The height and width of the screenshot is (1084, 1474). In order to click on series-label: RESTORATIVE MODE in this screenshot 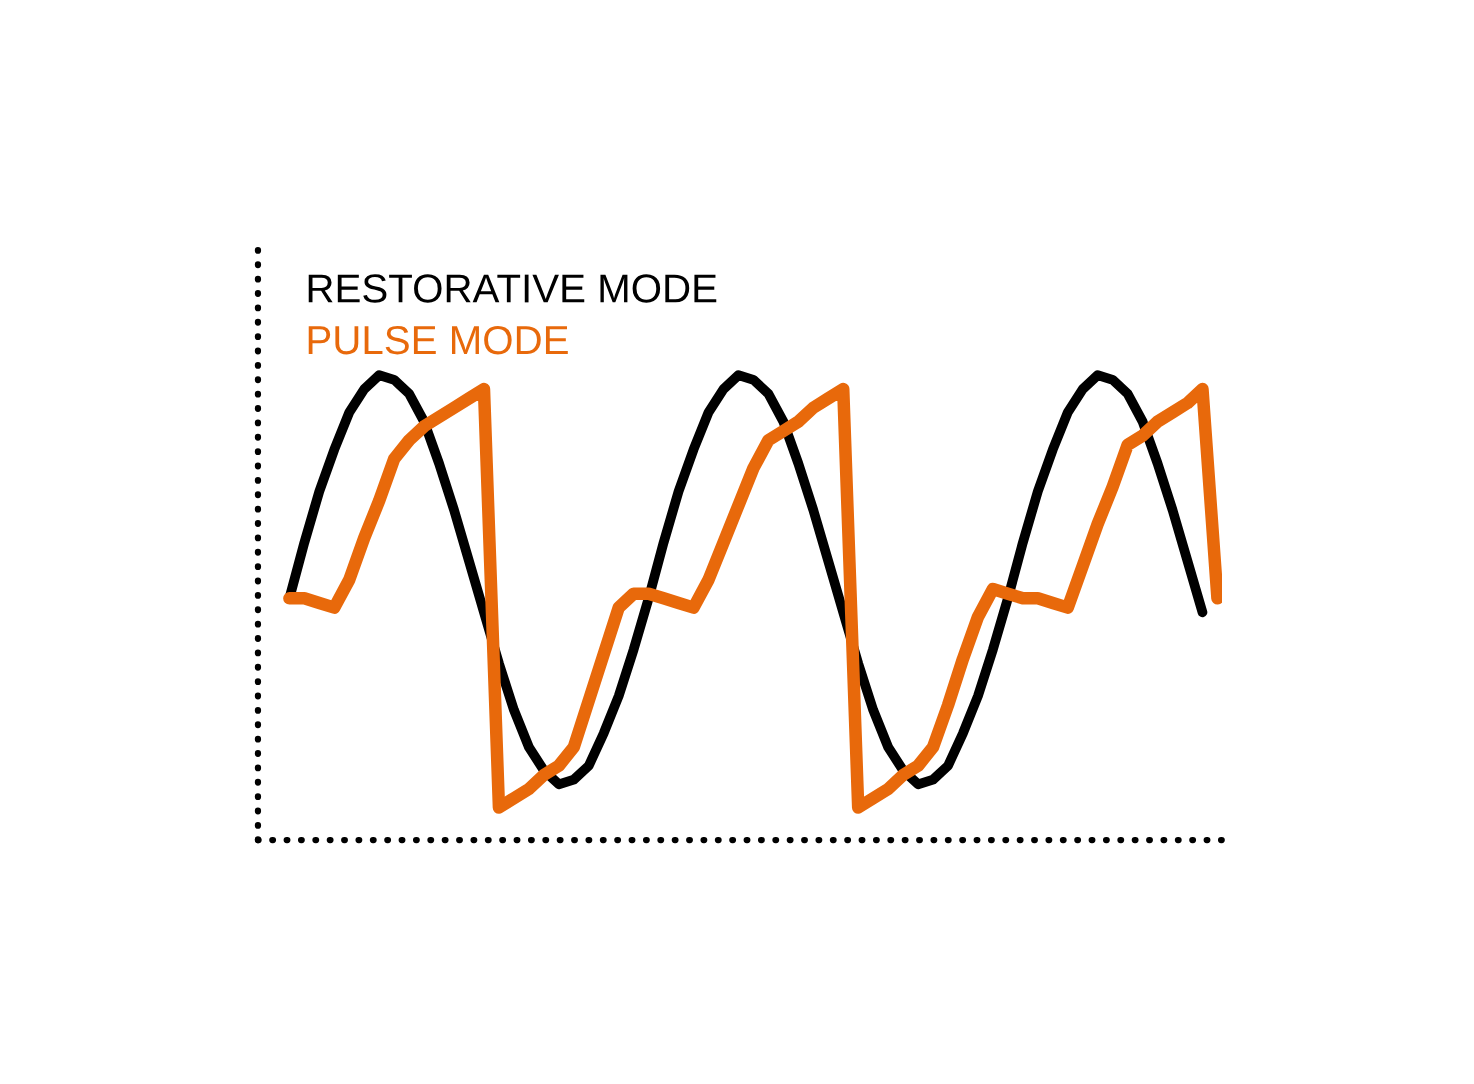, I will do `click(512, 288)`.